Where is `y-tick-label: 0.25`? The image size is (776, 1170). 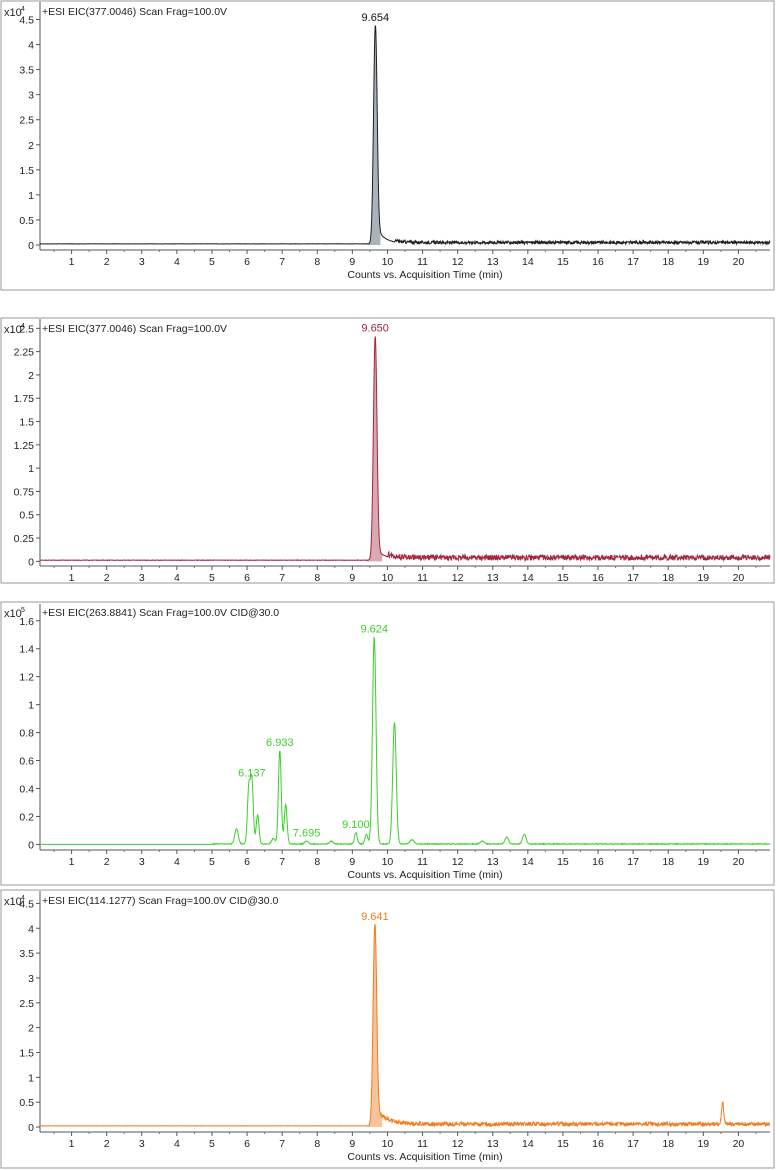
y-tick-label: 0.25 is located at coordinates (24, 539).